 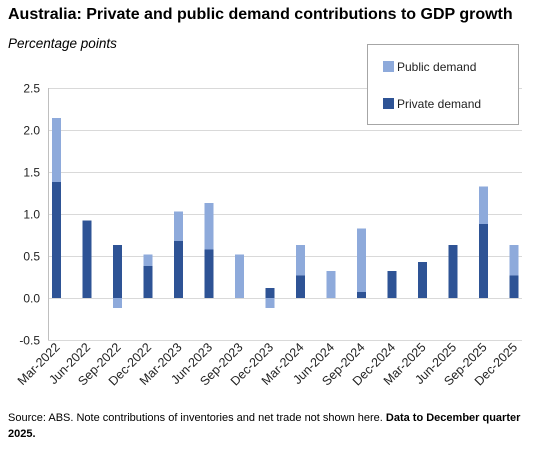 I want to click on bar-public-demand-dec-2023, so click(x=270, y=303).